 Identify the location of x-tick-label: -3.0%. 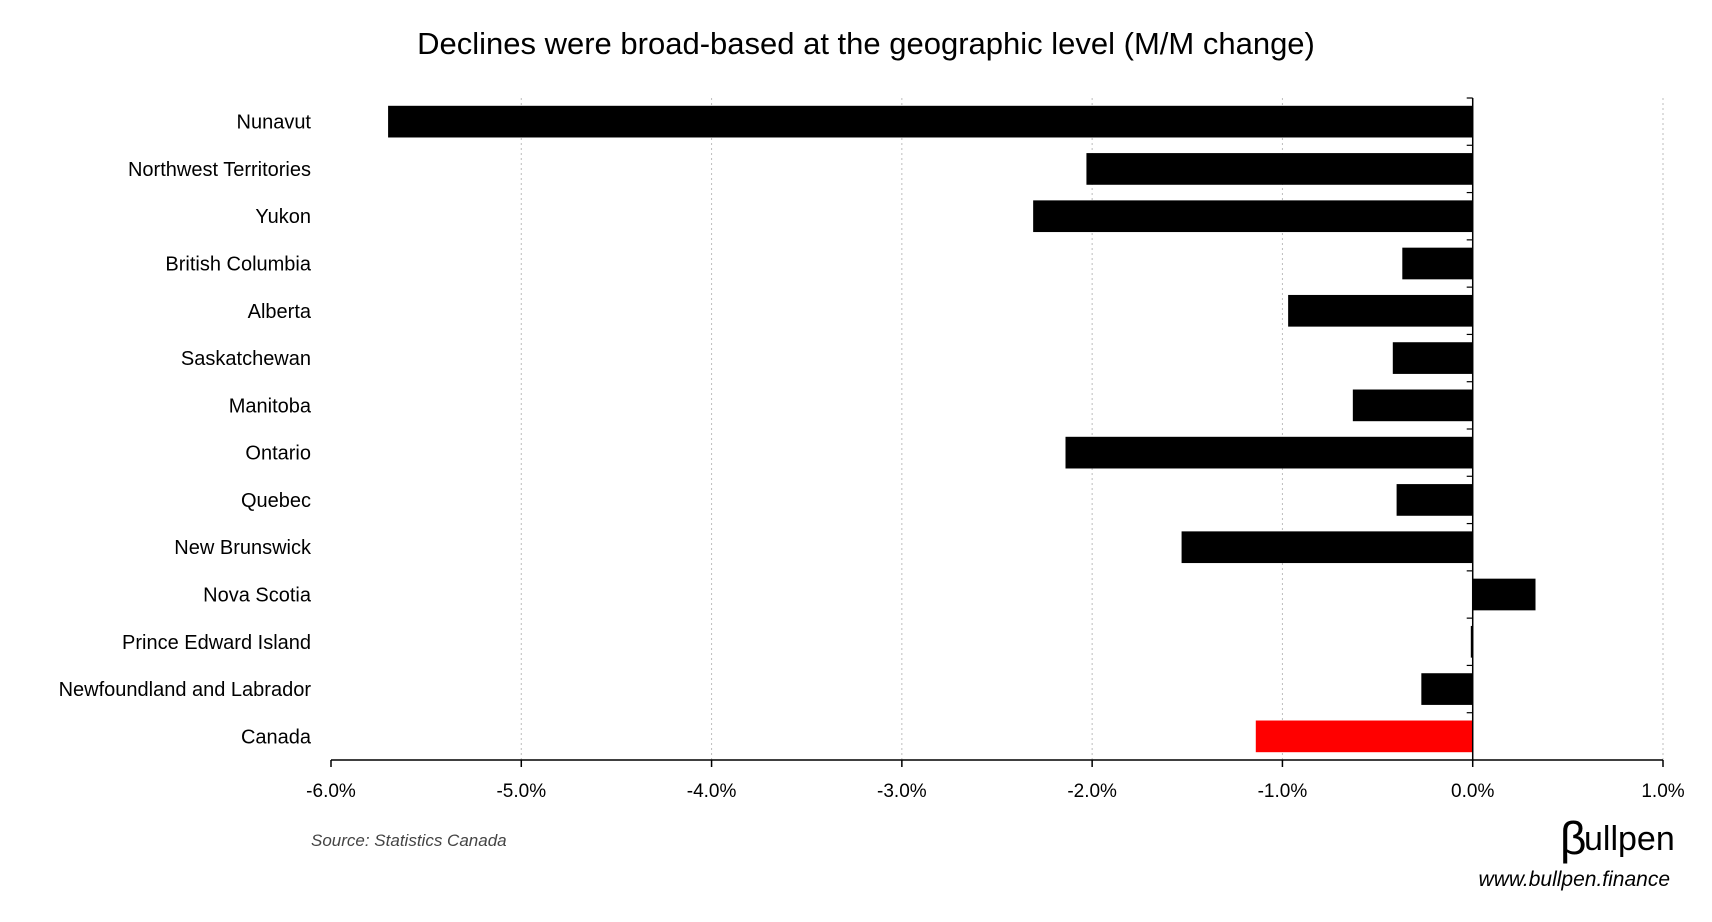
(902, 791).